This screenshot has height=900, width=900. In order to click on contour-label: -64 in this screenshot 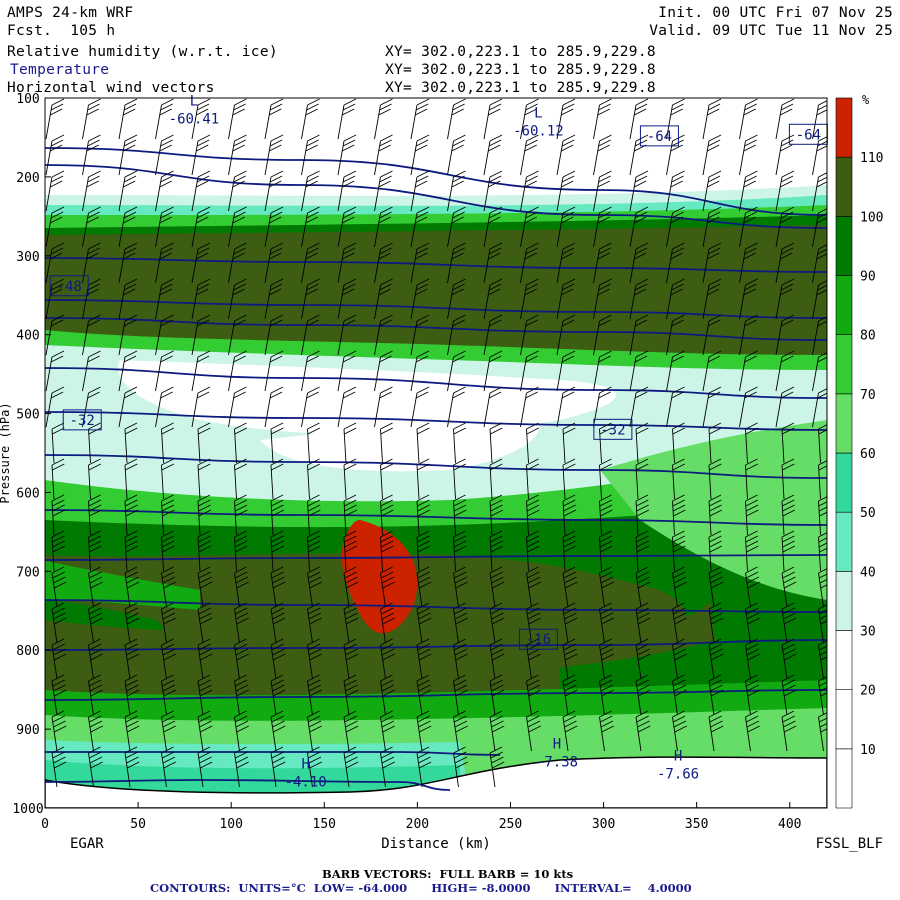, I will do `click(808, 135)`.